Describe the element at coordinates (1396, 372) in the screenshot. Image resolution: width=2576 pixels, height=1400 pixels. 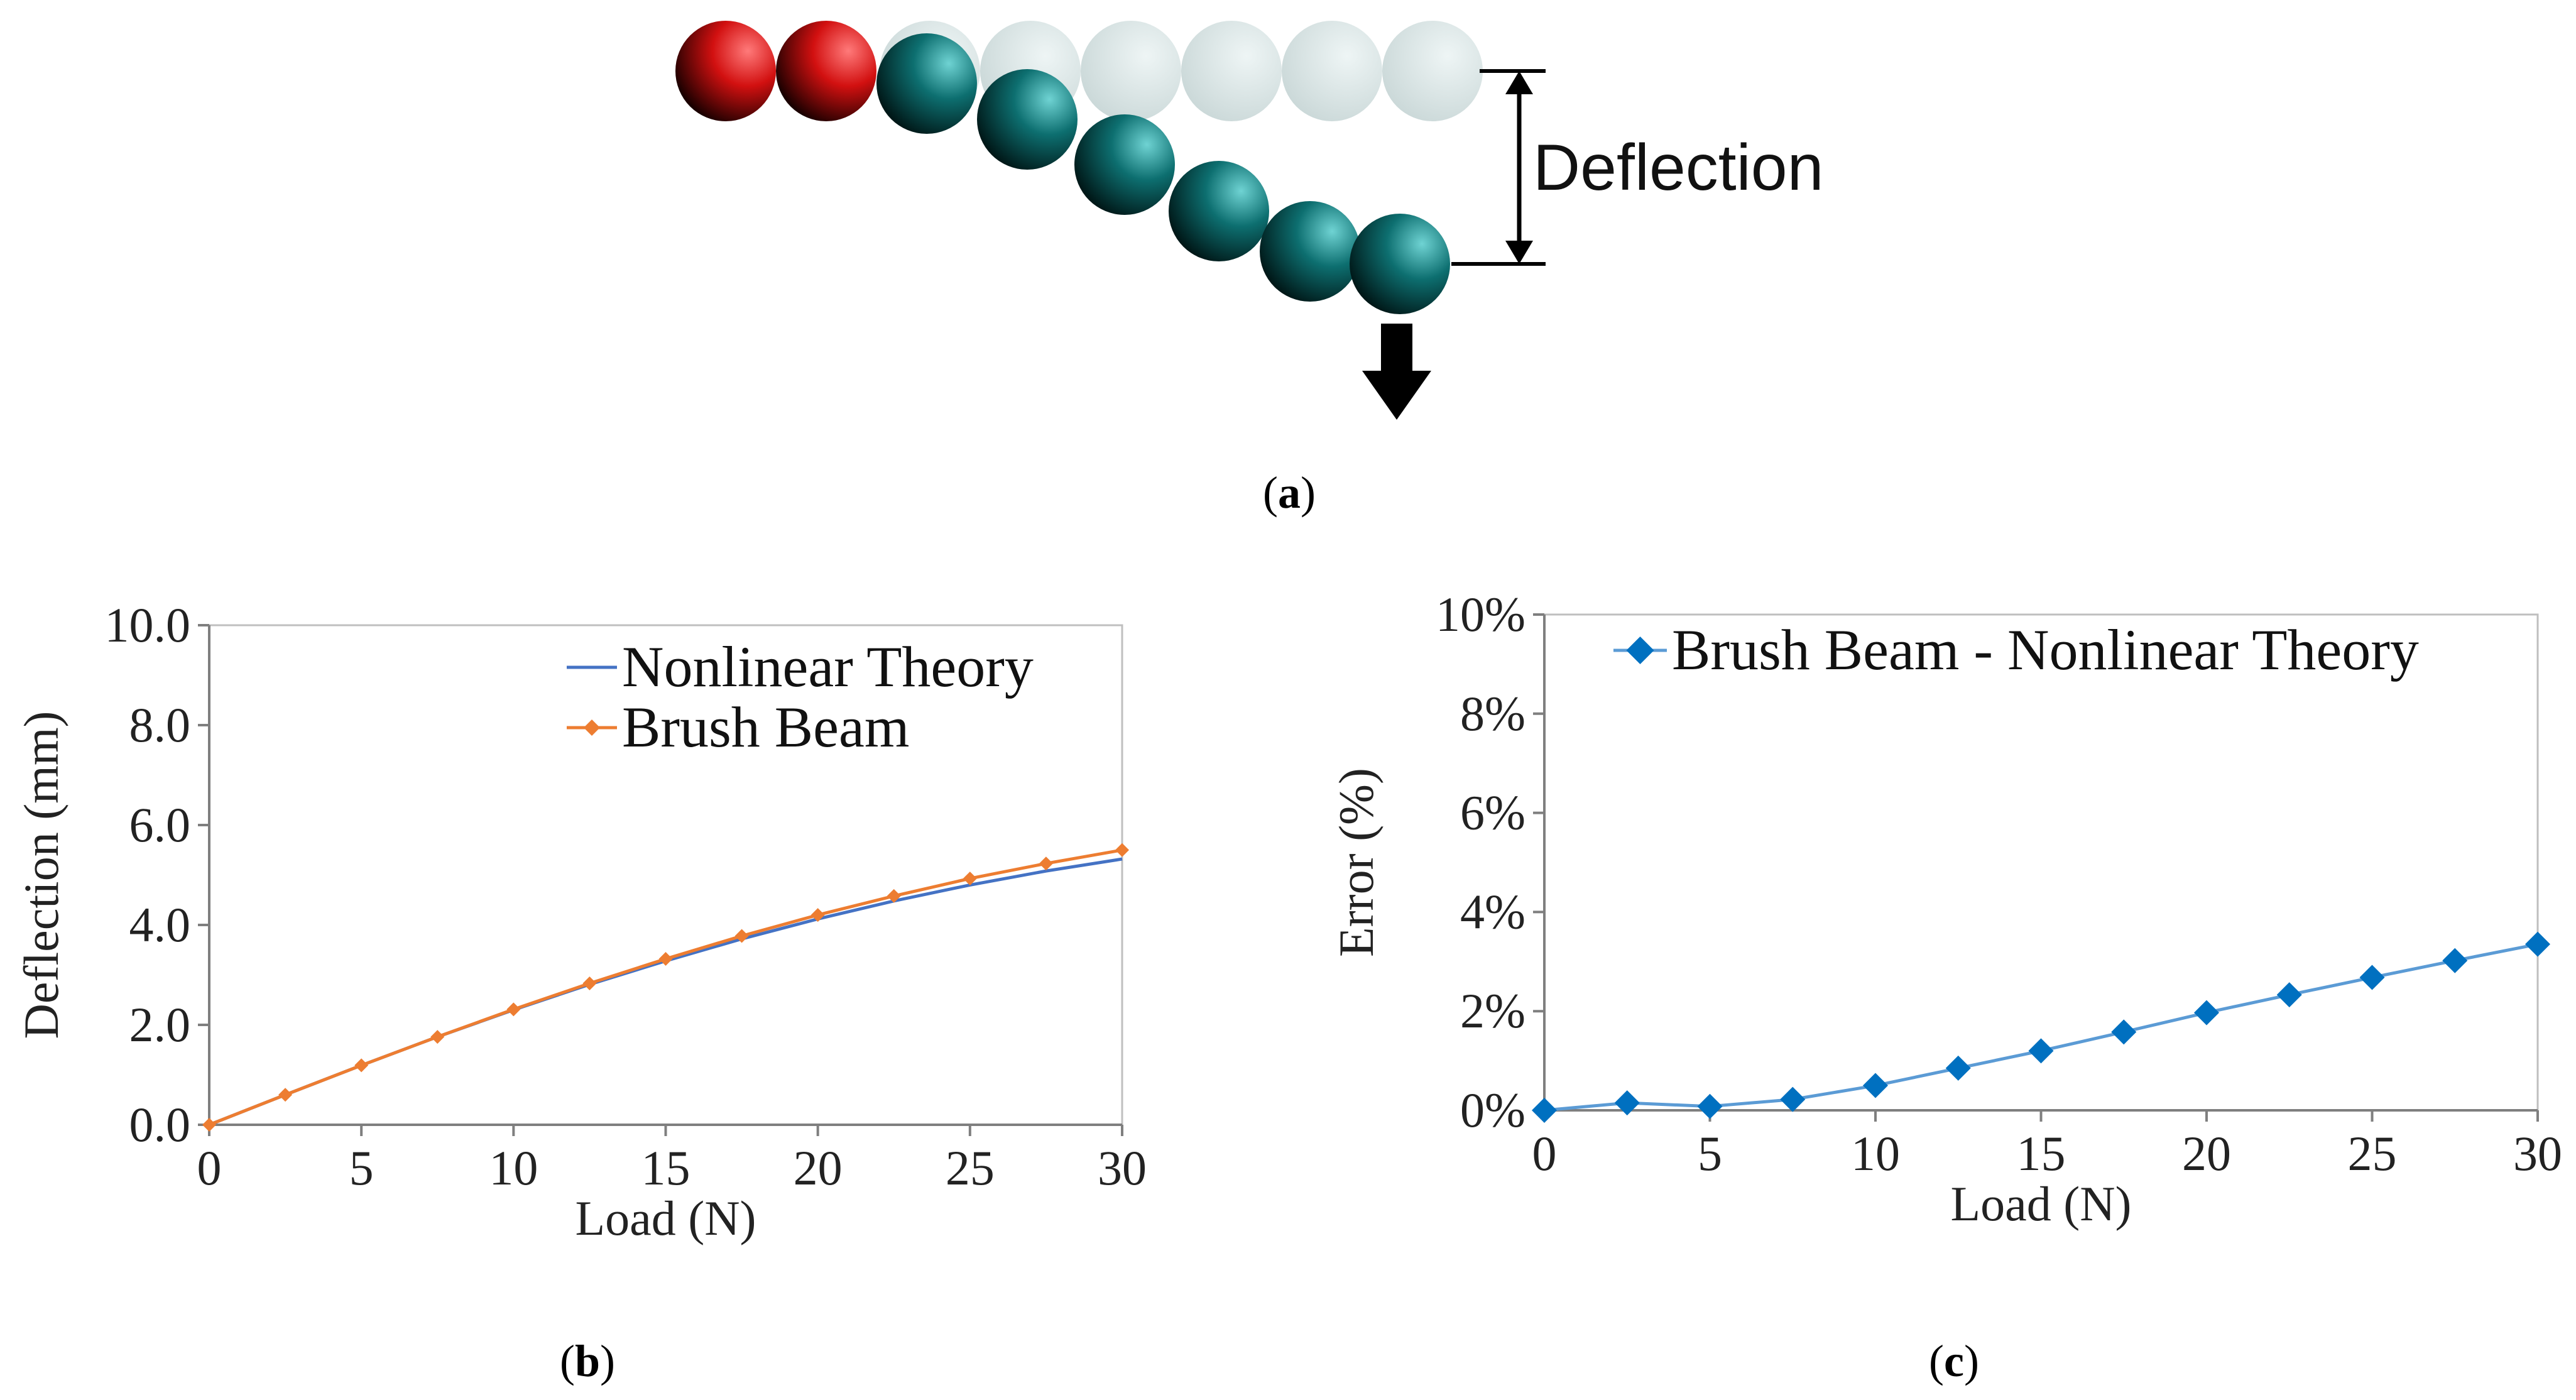
I see `load-arrow-icon` at that location.